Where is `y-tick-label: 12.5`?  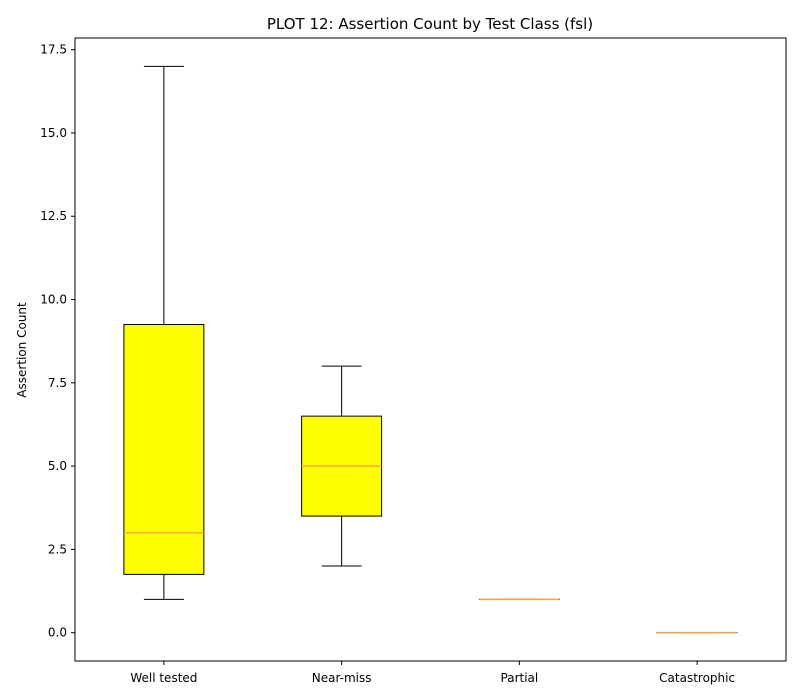
y-tick-label: 12.5 is located at coordinates (53, 216).